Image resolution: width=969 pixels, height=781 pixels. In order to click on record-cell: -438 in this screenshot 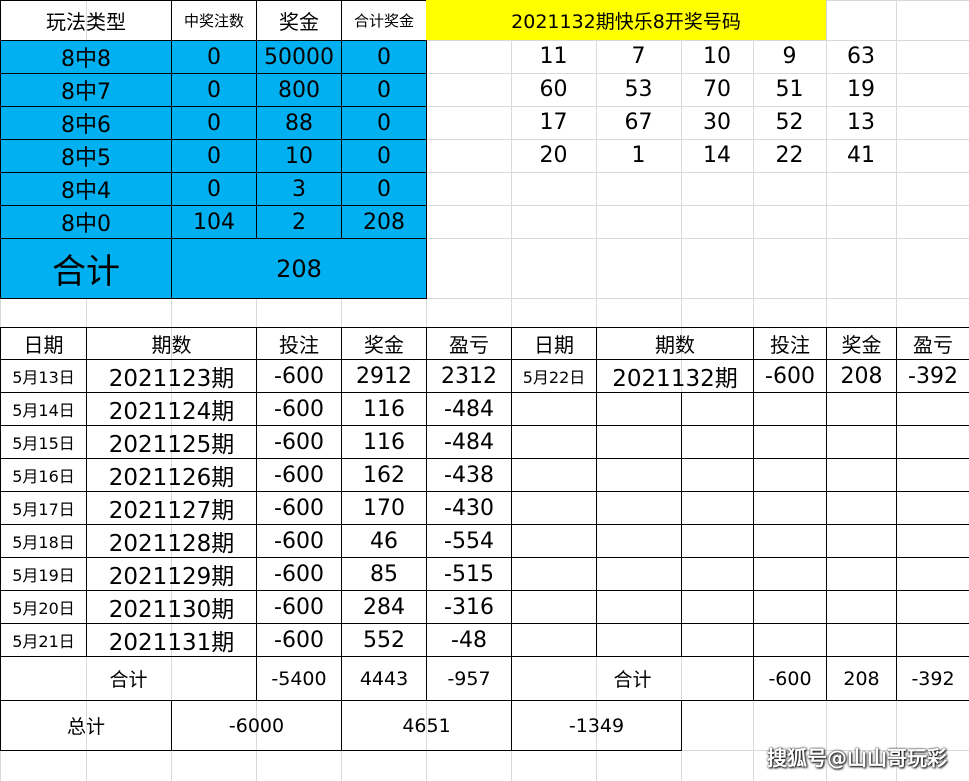, I will do `click(469, 475)`.